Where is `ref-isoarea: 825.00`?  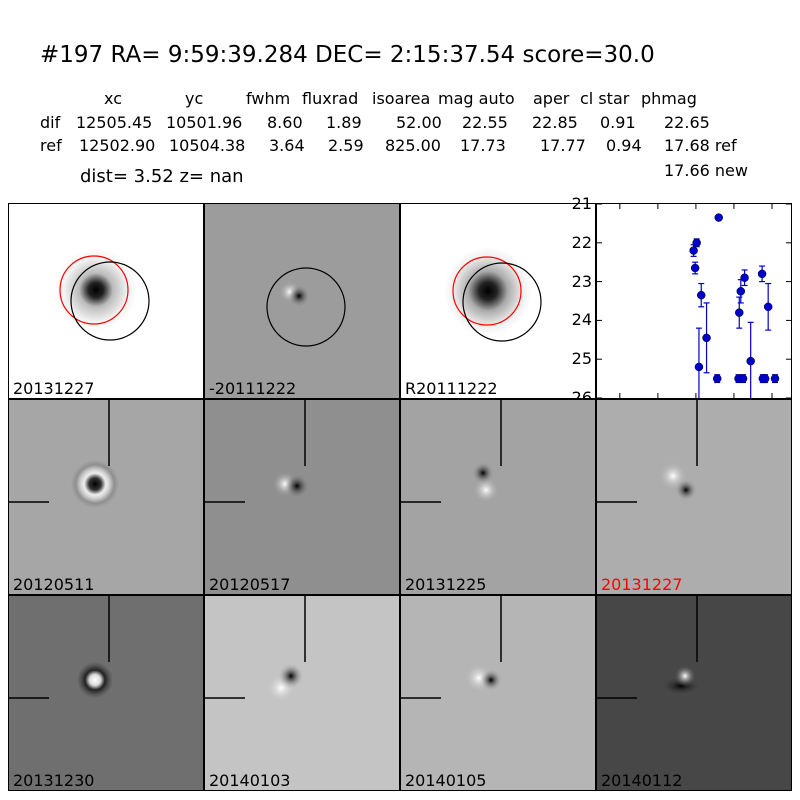
ref-isoarea: 825.00 is located at coordinates (413, 145).